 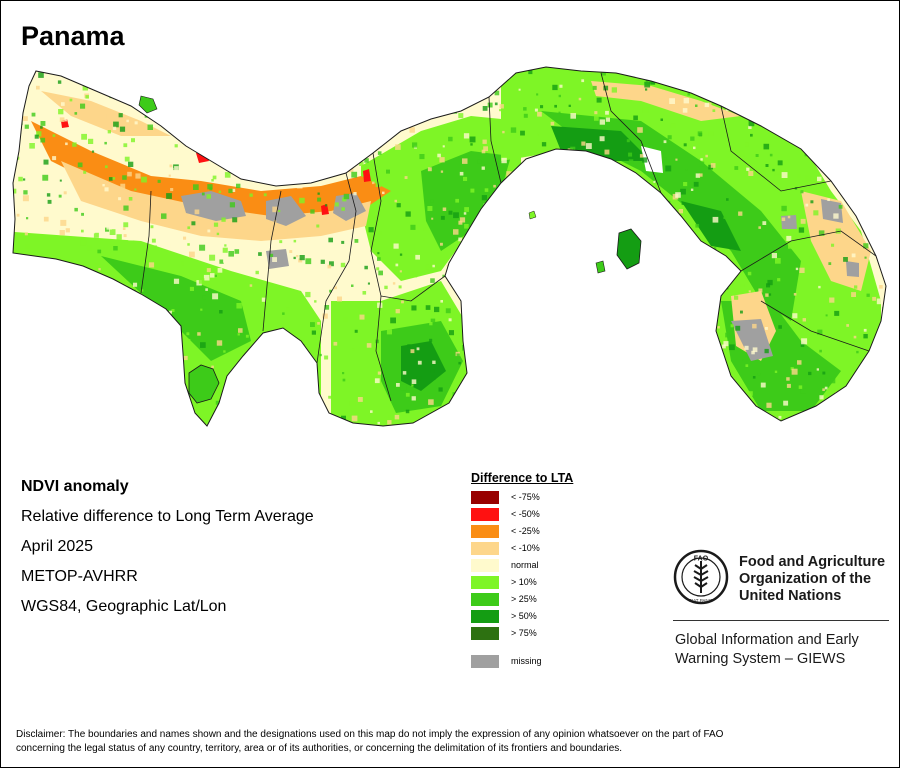 What do you see at coordinates (485, 661) in the screenshot?
I see `legend-swatch-missing` at bounding box center [485, 661].